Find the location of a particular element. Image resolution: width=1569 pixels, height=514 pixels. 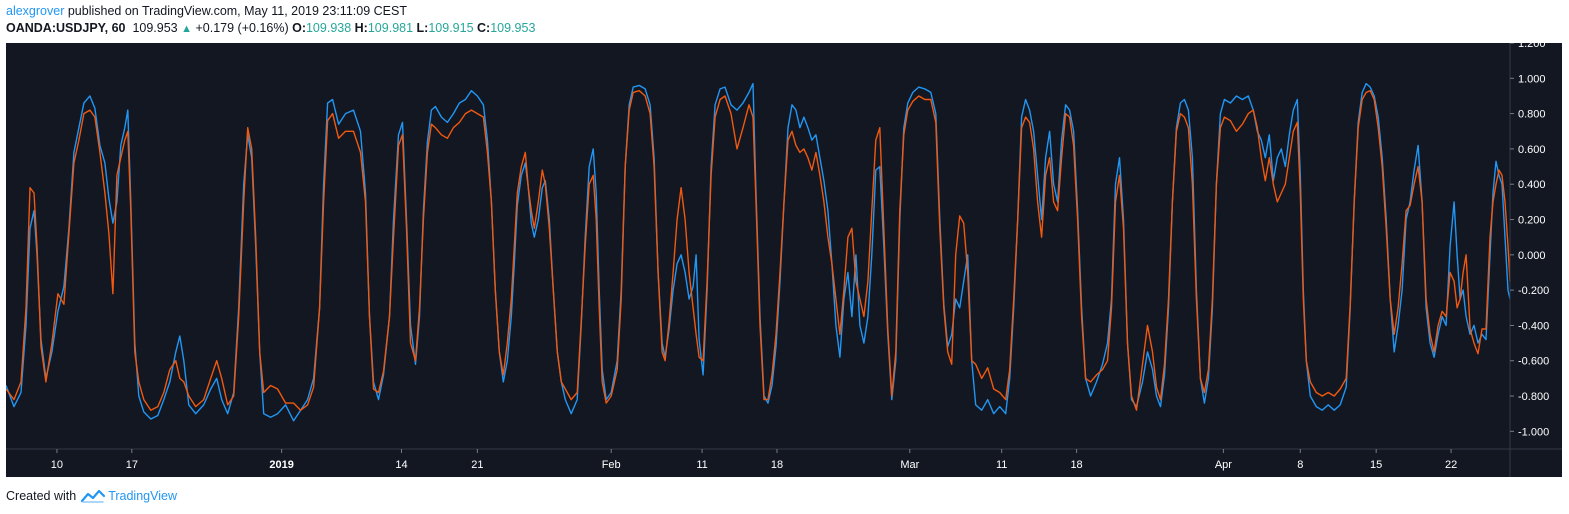

y-tick-label: 1.000 is located at coordinates (1532, 79).